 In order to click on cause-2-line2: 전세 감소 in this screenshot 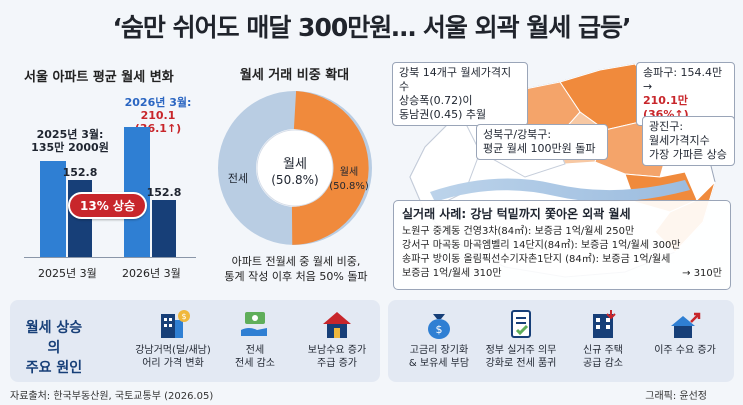, I will do `click(255, 363)`.